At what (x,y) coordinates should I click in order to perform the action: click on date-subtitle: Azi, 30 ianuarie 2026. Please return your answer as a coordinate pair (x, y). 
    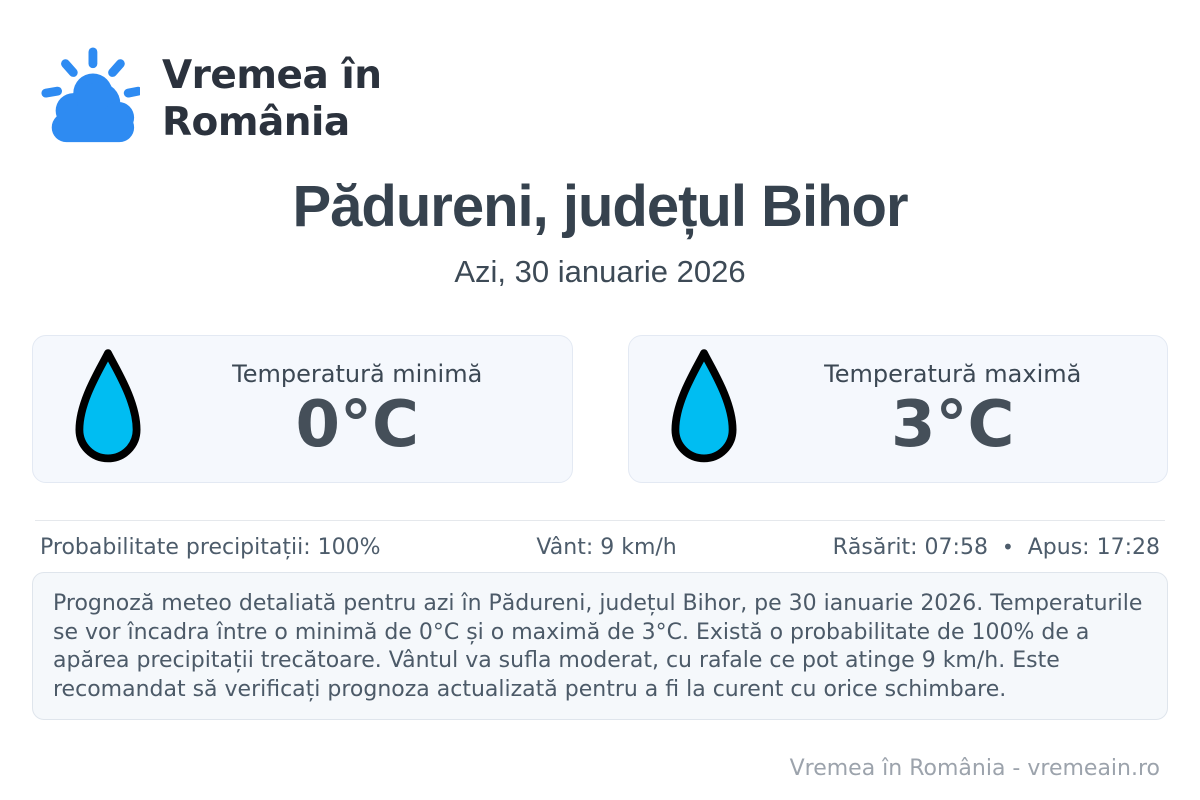
    Looking at the image, I should click on (600, 271).